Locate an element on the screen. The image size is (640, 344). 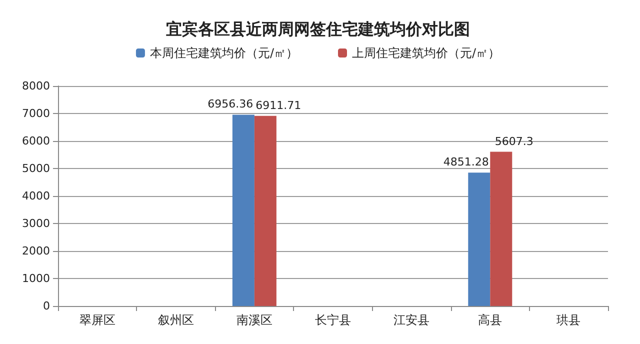
y-tick-label: 0 is located at coordinates (46, 306).